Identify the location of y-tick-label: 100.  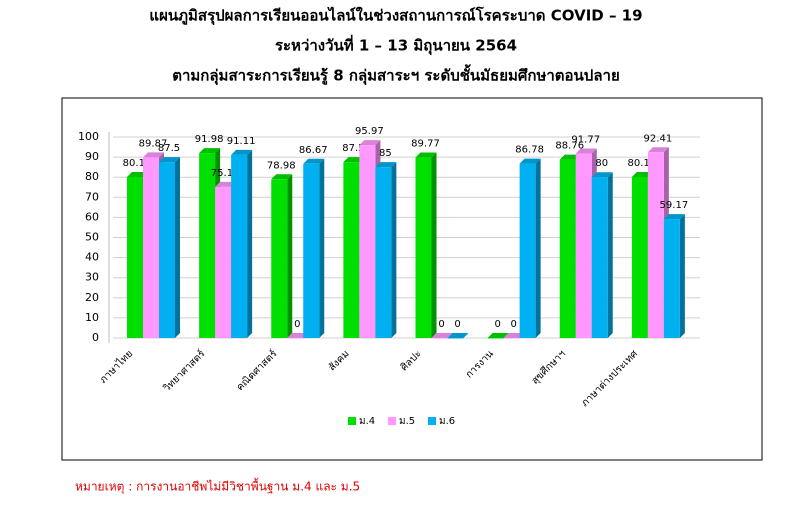
(88, 136).